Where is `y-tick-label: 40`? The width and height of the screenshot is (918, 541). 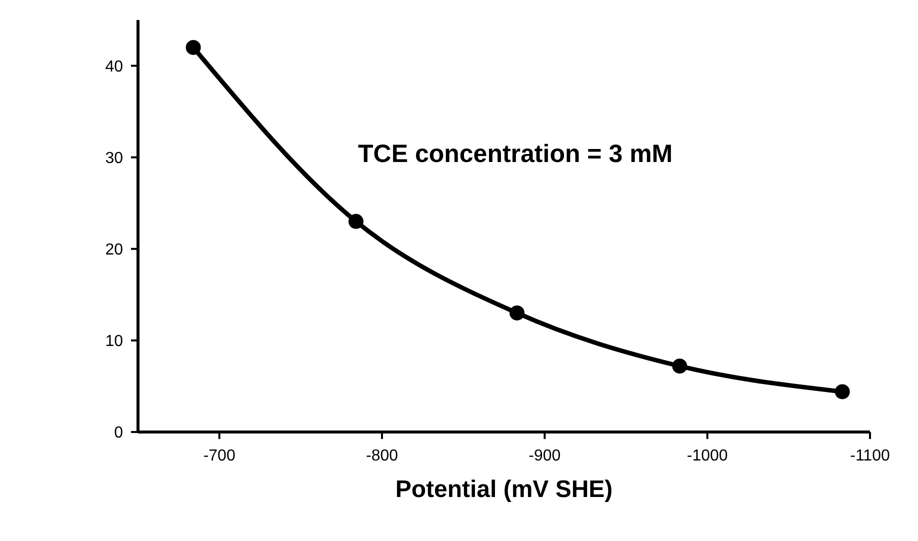
y-tick-label: 40 is located at coordinates (114, 67).